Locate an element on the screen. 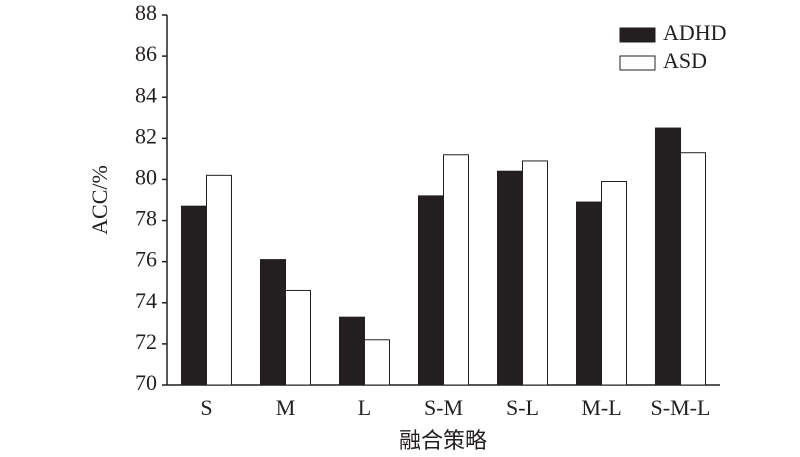  legend-label: ADHD is located at coordinates (695, 32).